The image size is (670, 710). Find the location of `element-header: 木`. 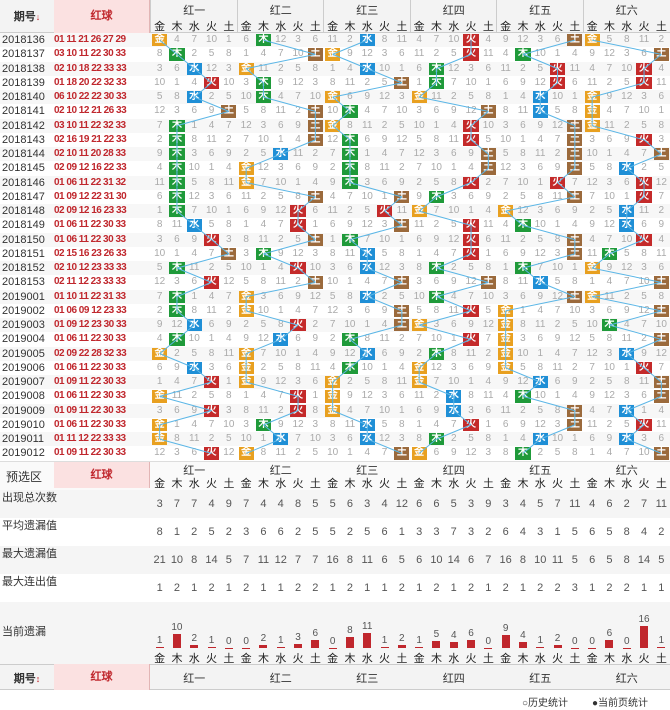

element-header: 木 is located at coordinates (263, 27).